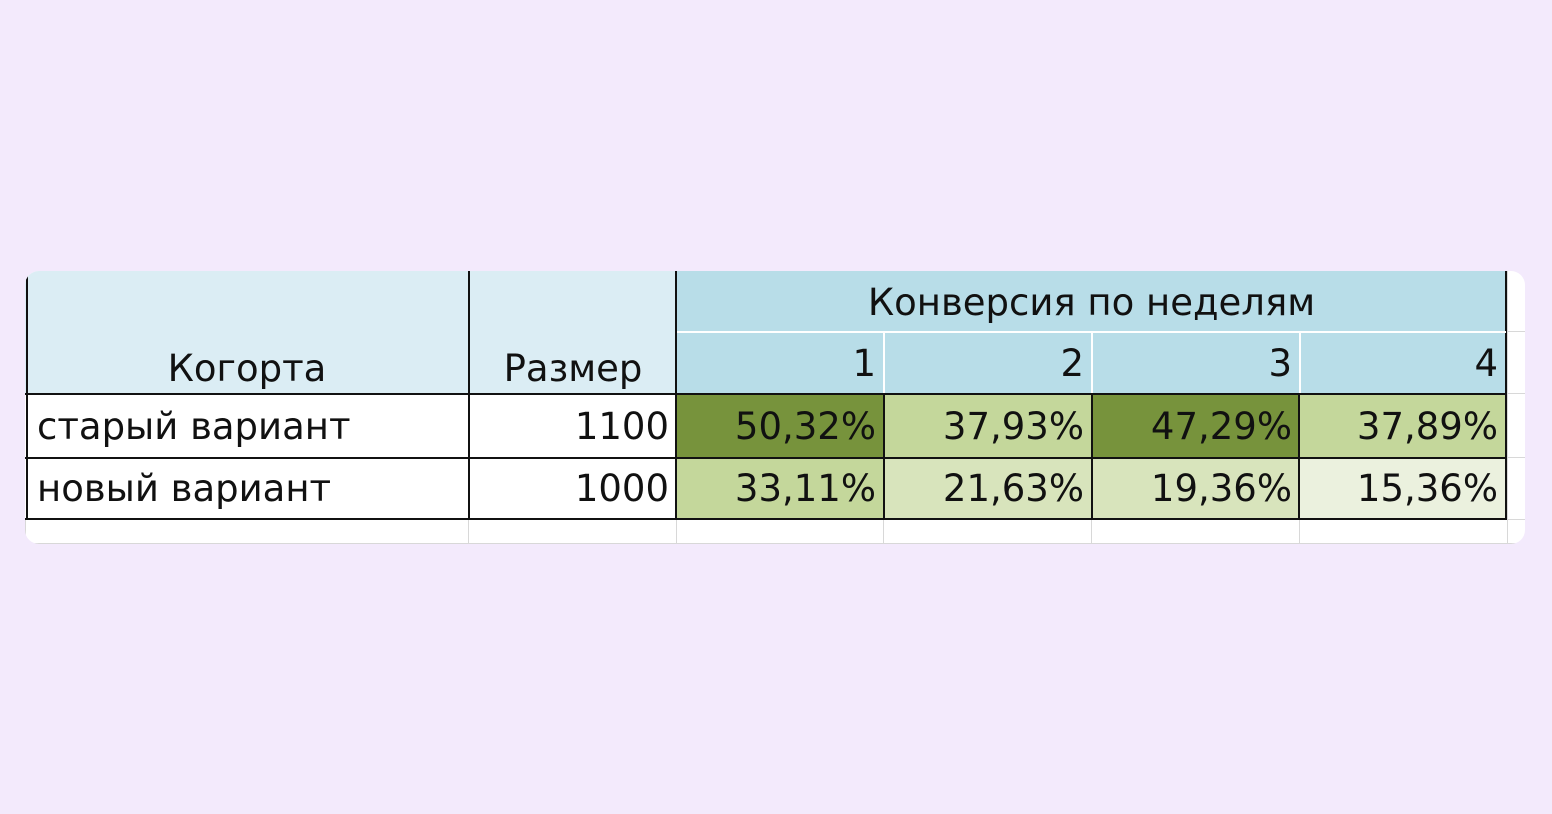 This screenshot has height=814, width=1552. What do you see at coordinates (780, 488) in the screenshot?
I see `row-new-week-1: 33,11%` at bounding box center [780, 488].